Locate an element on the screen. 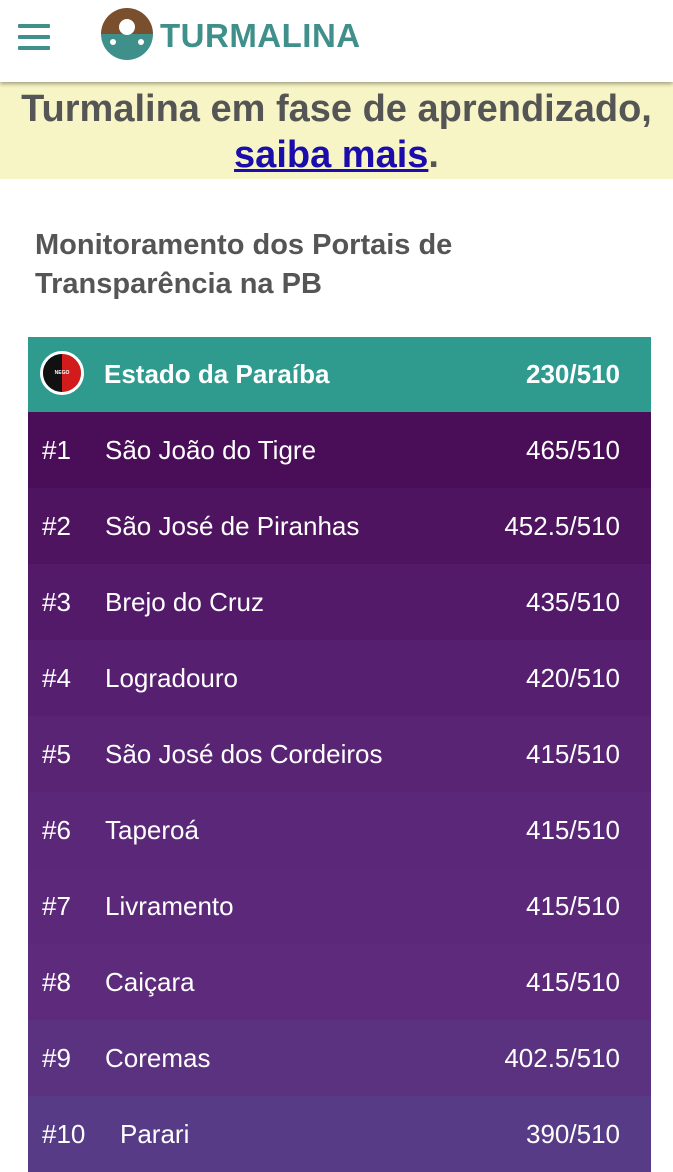  state-name: Estado da Paraíba is located at coordinates (217, 374).